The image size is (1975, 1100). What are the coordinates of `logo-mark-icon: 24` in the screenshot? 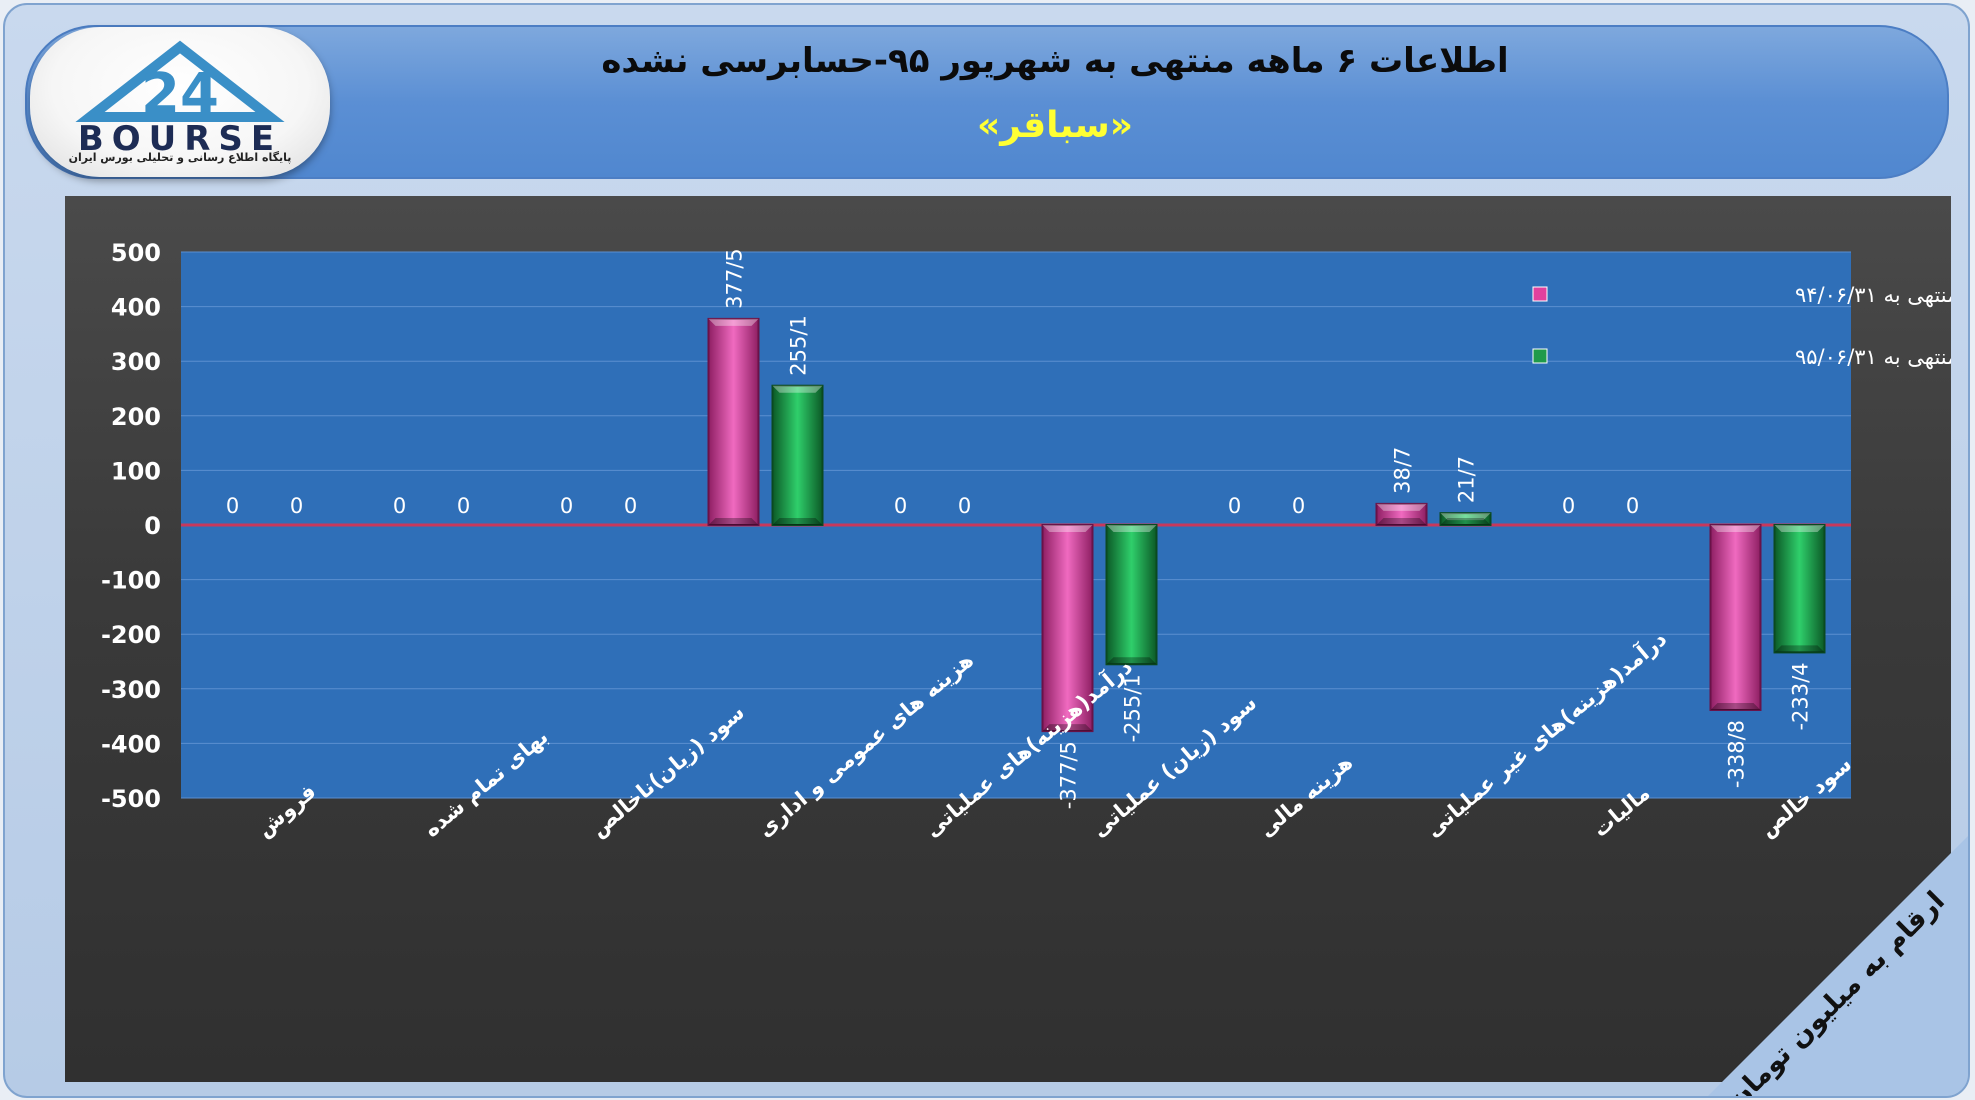 It's located at (180, 83).